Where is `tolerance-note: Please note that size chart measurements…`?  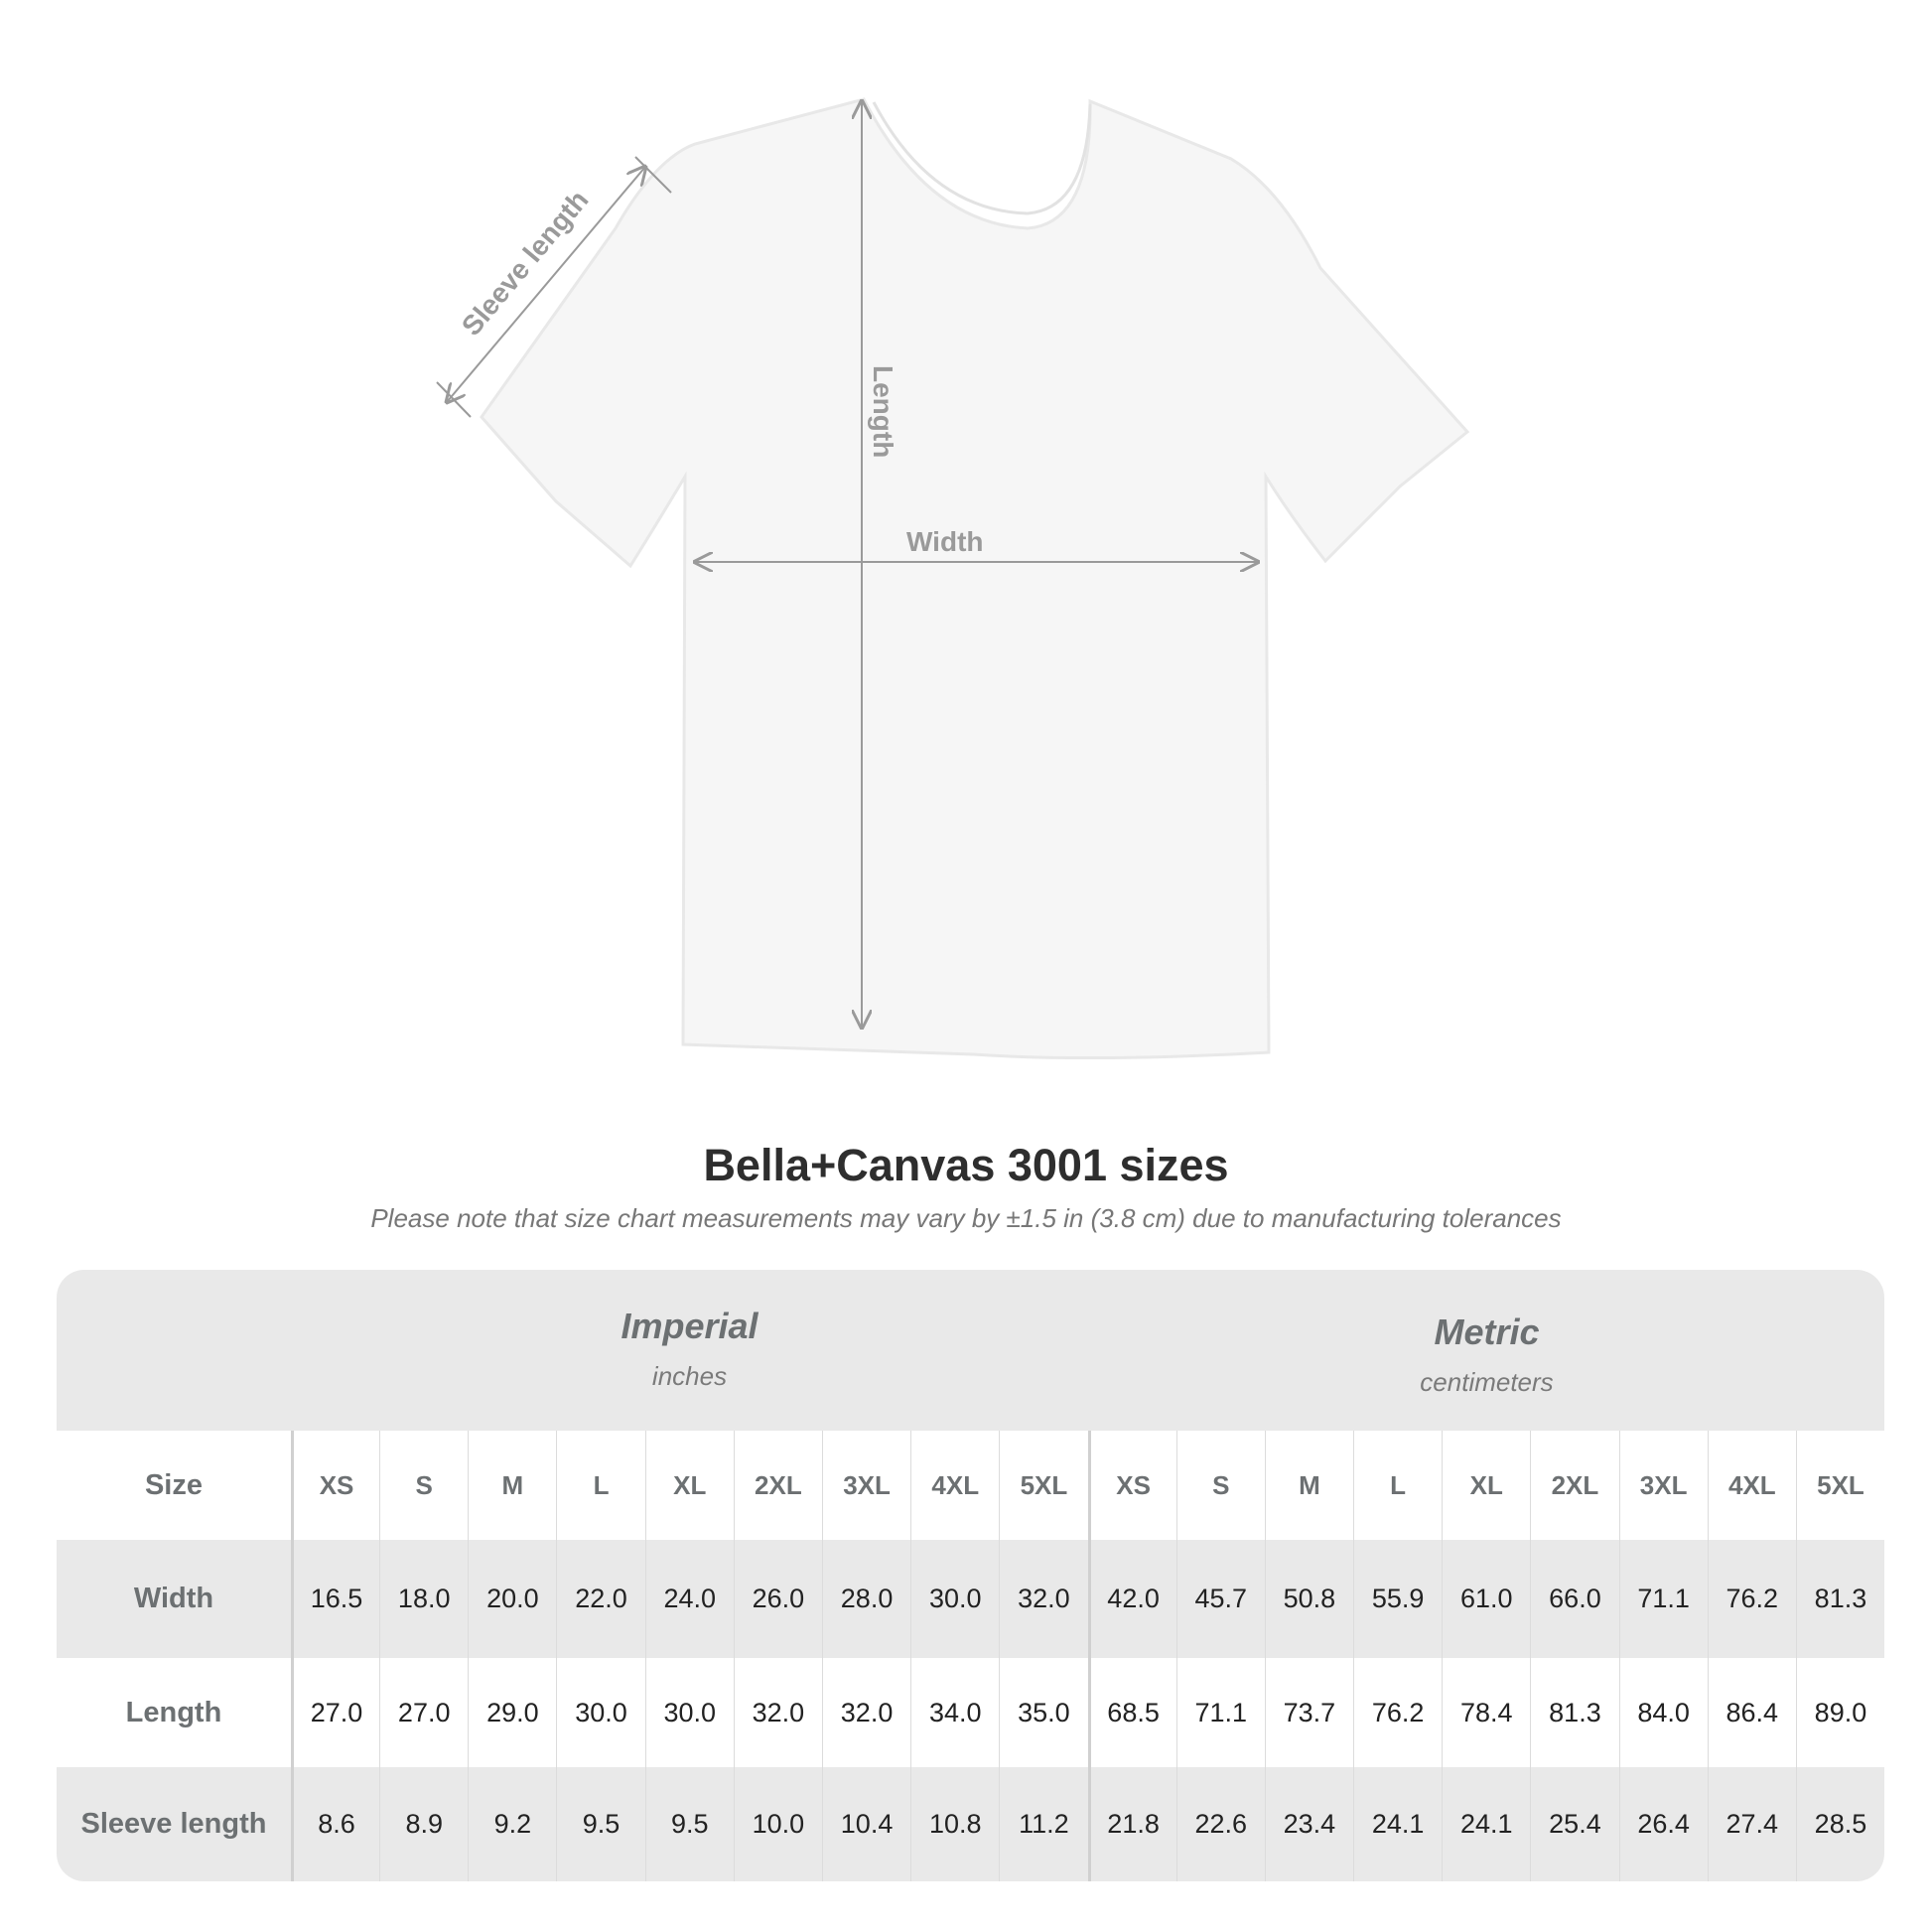 tolerance-note: Please note that size chart measurements… is located at coordinates (966, 1218).